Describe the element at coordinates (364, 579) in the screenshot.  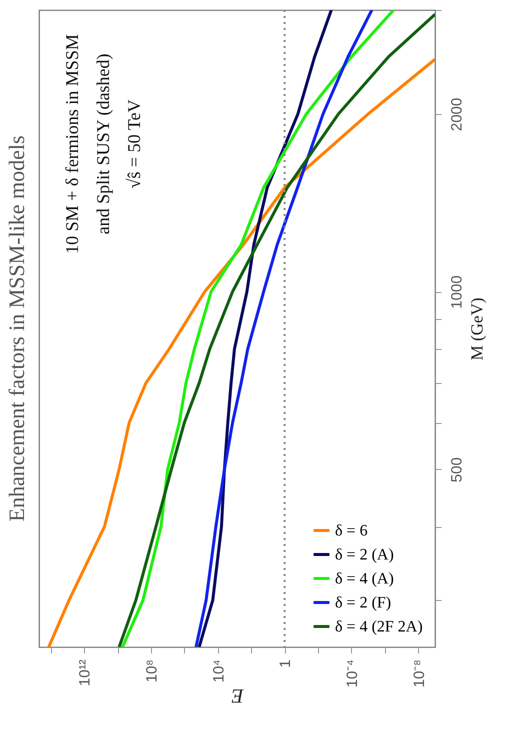
I see `legend-label: δ = 4 (A)` at that location.